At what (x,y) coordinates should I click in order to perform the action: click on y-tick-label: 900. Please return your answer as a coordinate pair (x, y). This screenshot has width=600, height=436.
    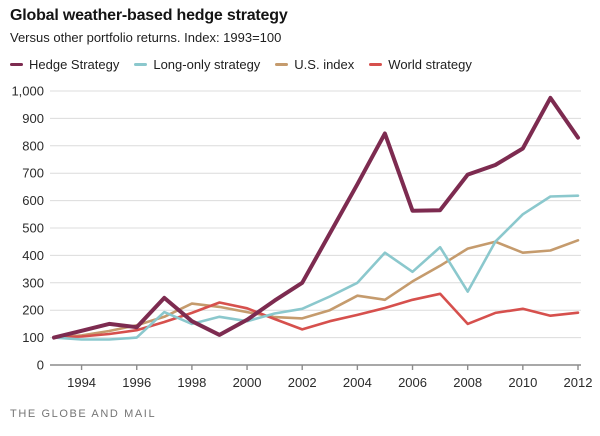
    Looking at the image, I should click on (33, 118).